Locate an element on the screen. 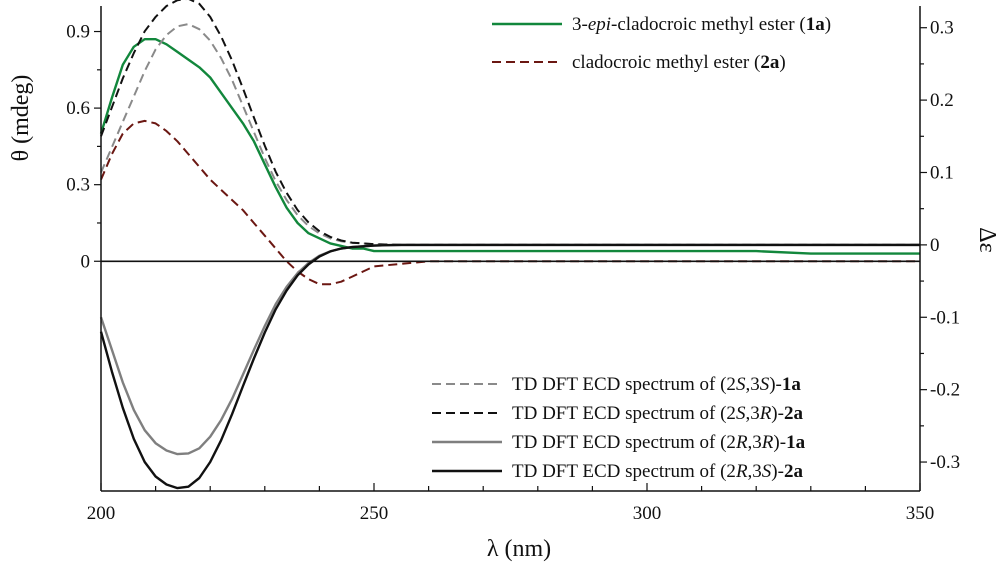  left-tick-label: 0.9 is located at coordinates (78, 32).